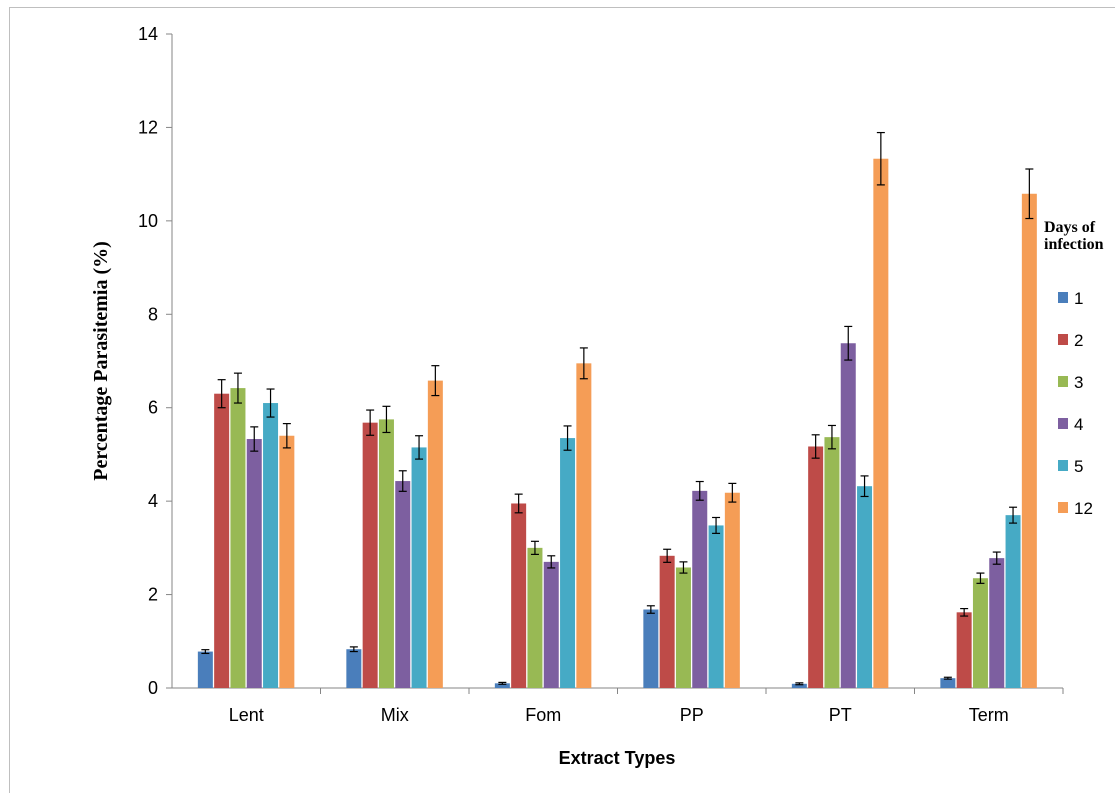  Describe the element at coordinates (148, 34) in the screenshot. I see `y-tick-label: 14` at that location.